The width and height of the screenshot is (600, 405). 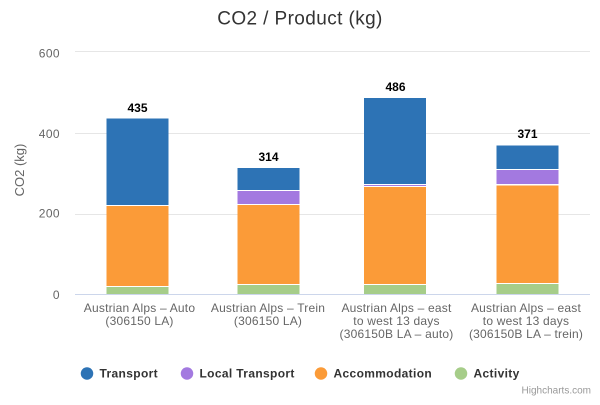 I want to click on svg-text: 200, so click(x=49, y=214).